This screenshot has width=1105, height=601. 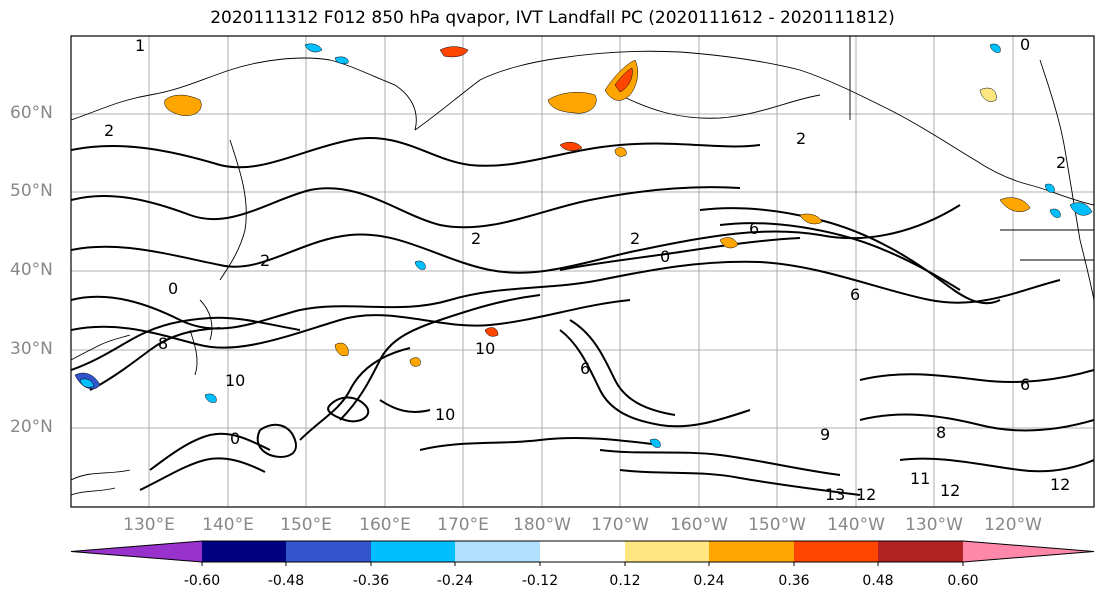 I want to click on lat-label: 60°N, so click(x=31, y=113).